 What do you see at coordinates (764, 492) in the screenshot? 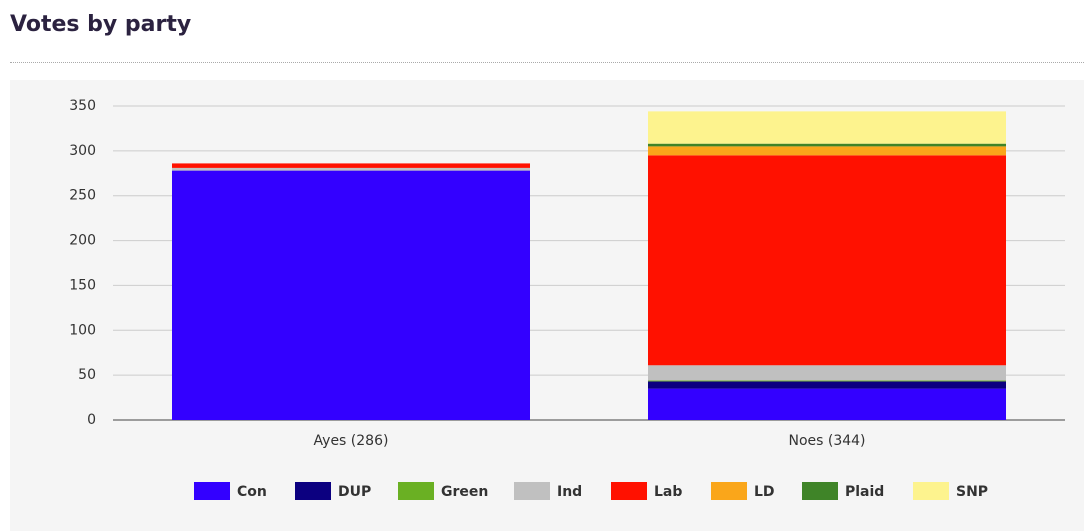
I see `legend-label: LD` at bounding box center [764, 492].